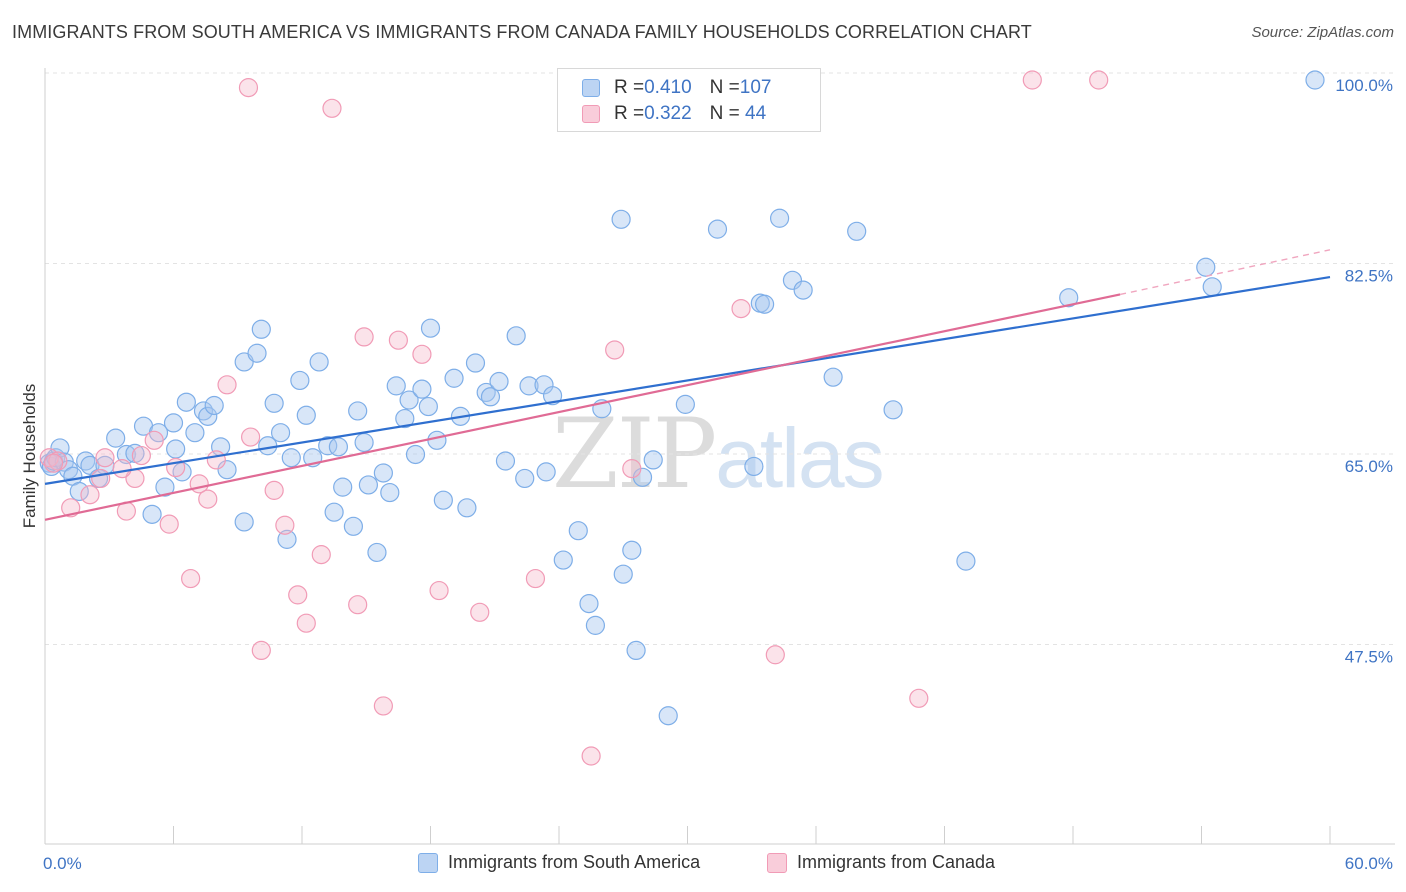  What do you see at coordinates (1322, 32) in the screenshot?
I see `source-credit: Source: ZipAtlas.com` at bounding box center [1322, 32].